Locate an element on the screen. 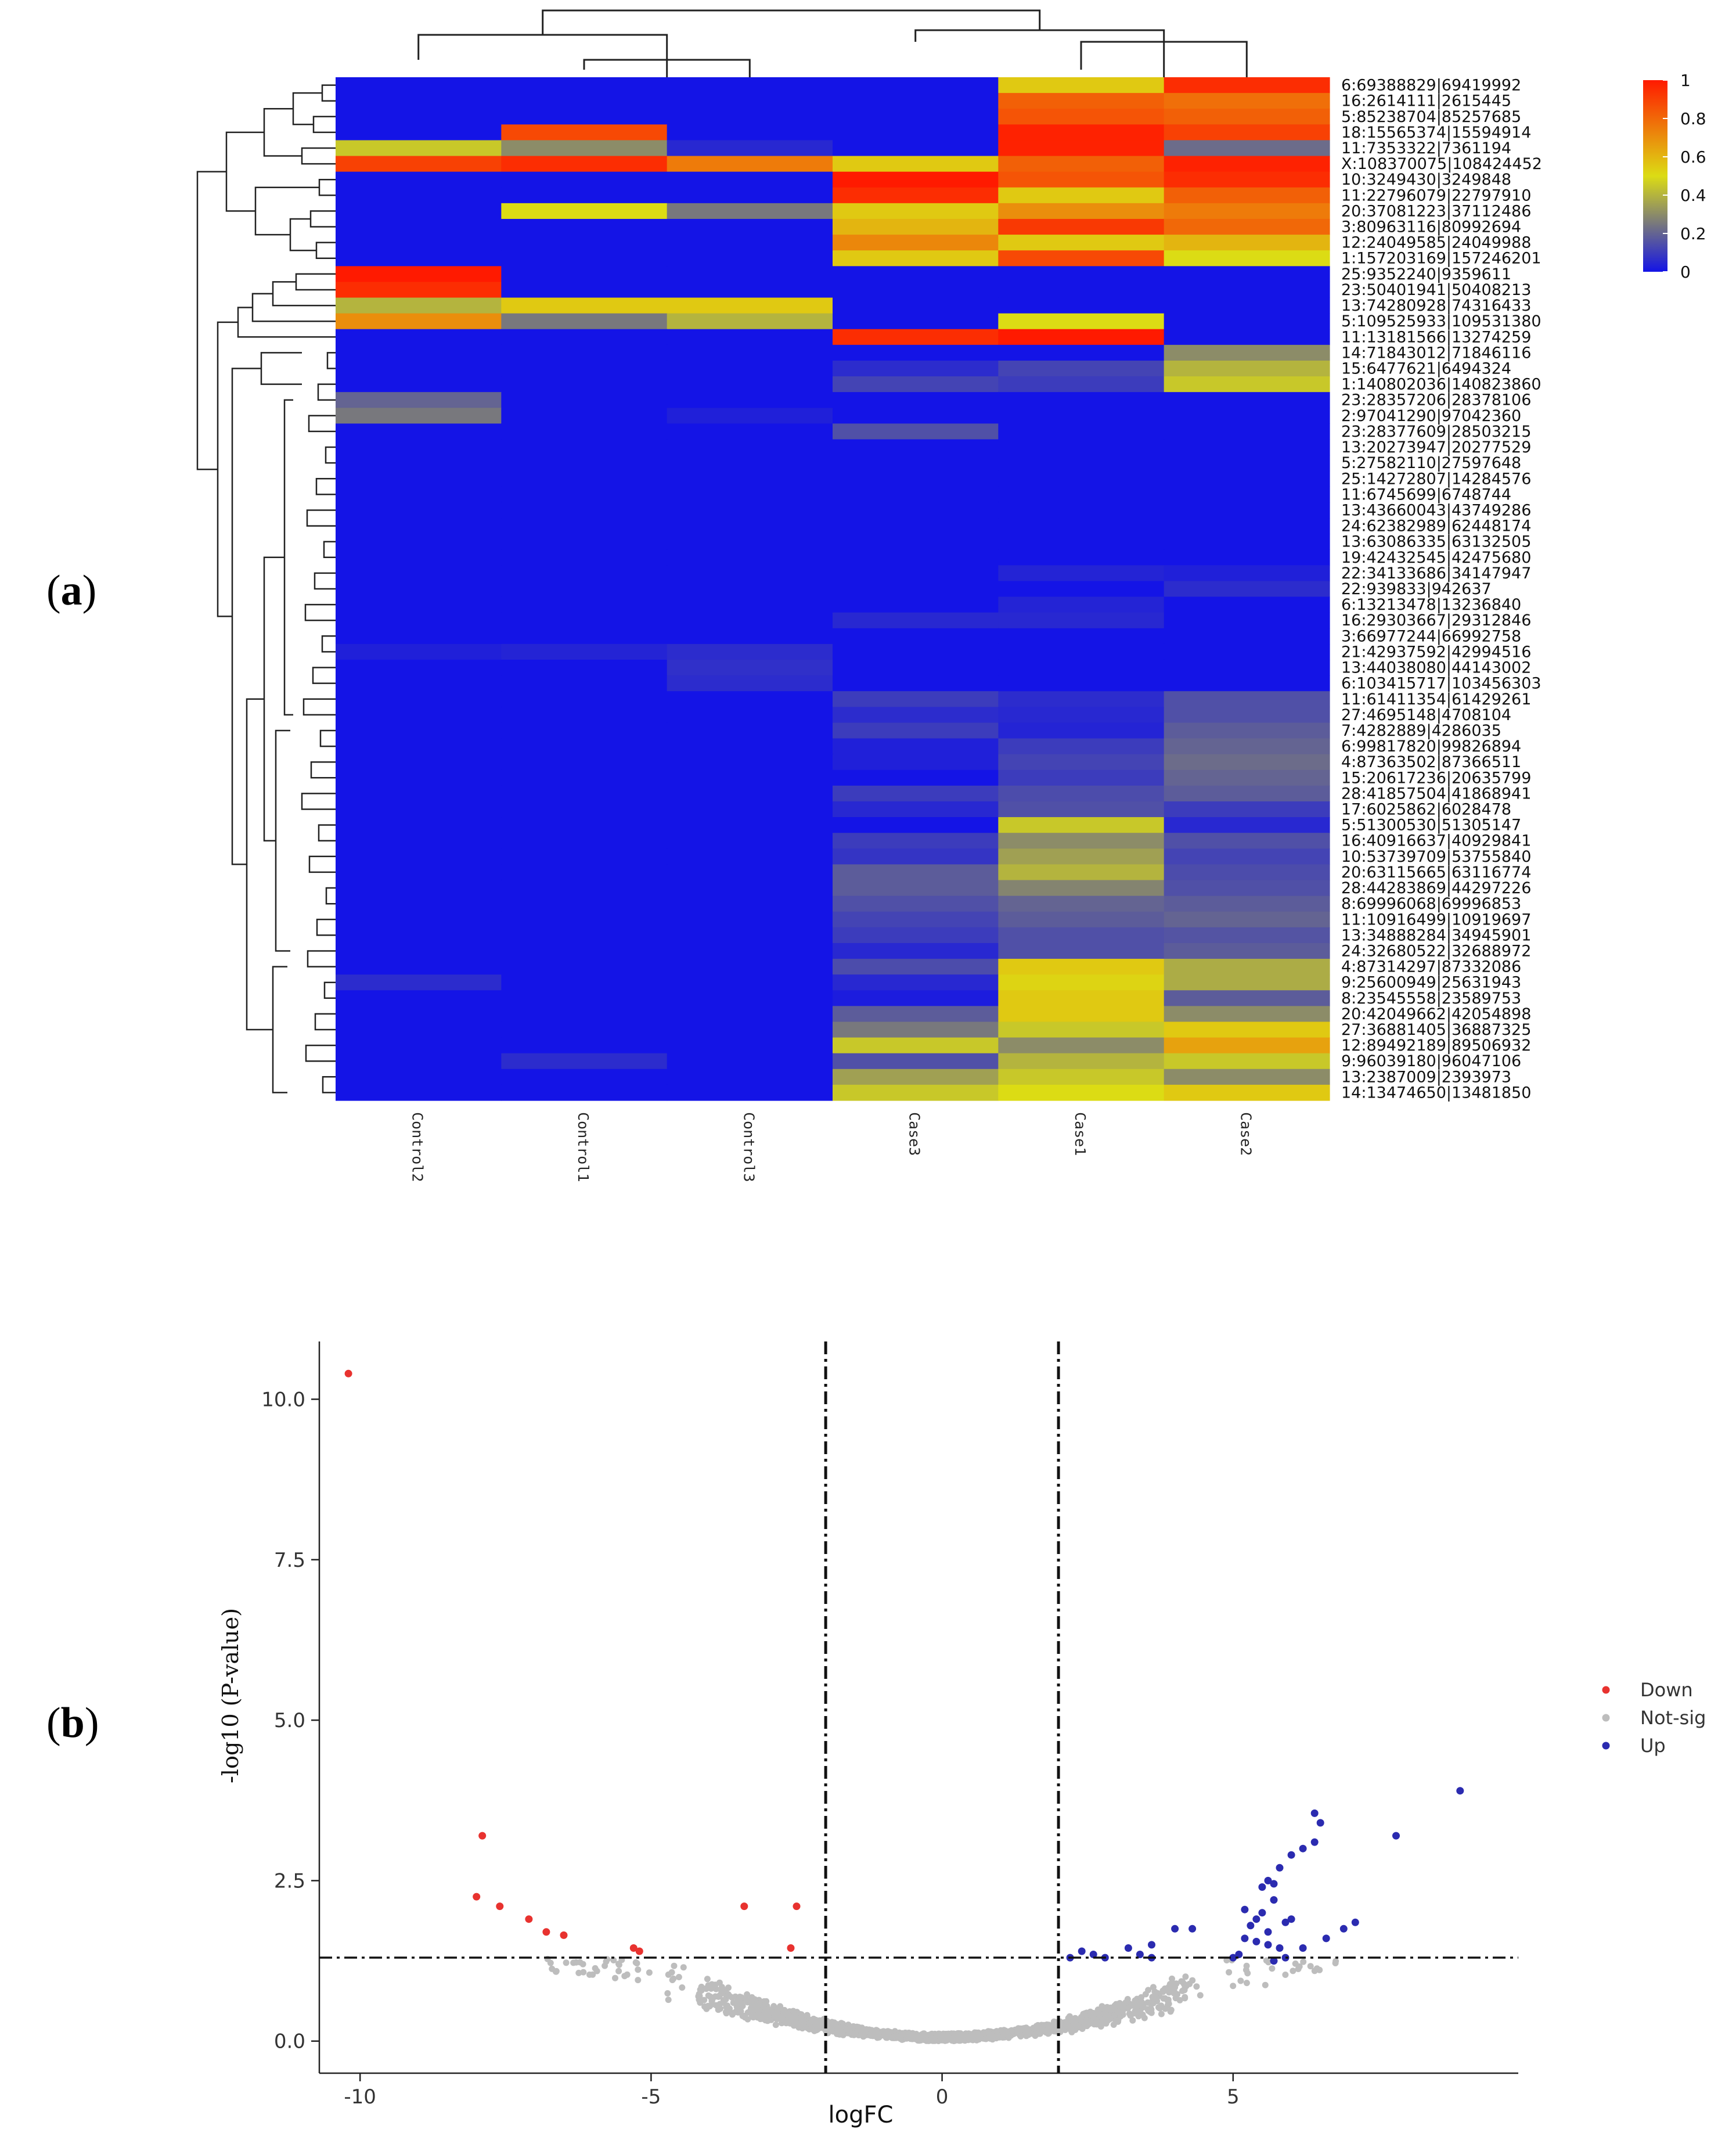  heatmap-row-label: 11:6745699|6748744 is located at coordinates (1426, 494).